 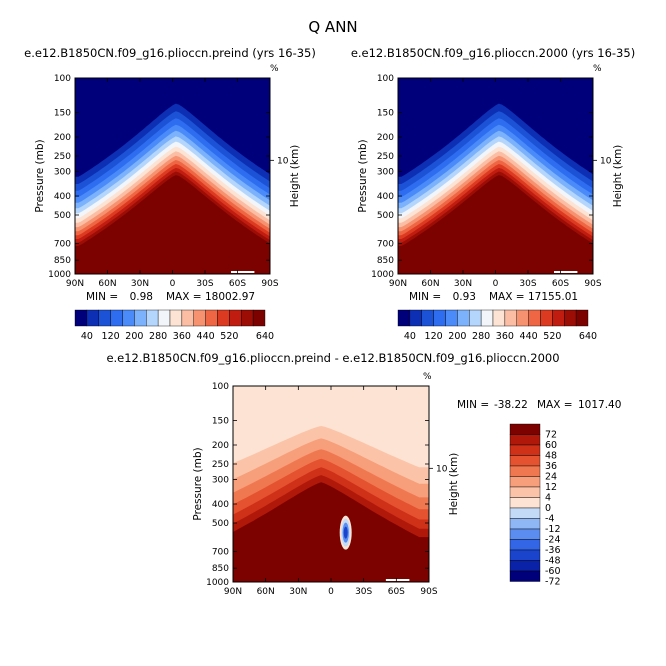 I want to click on colorbar-label: 24, so click(x=551, y=477).